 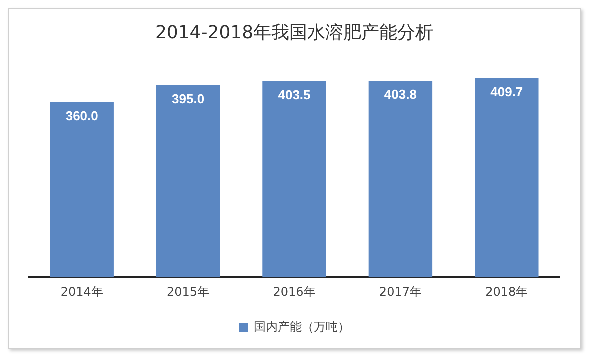 What do you see at coordinates (400, 291) in the screenshot?
I see `x-tick-label: 2017年` at bounding box center [400, 291].